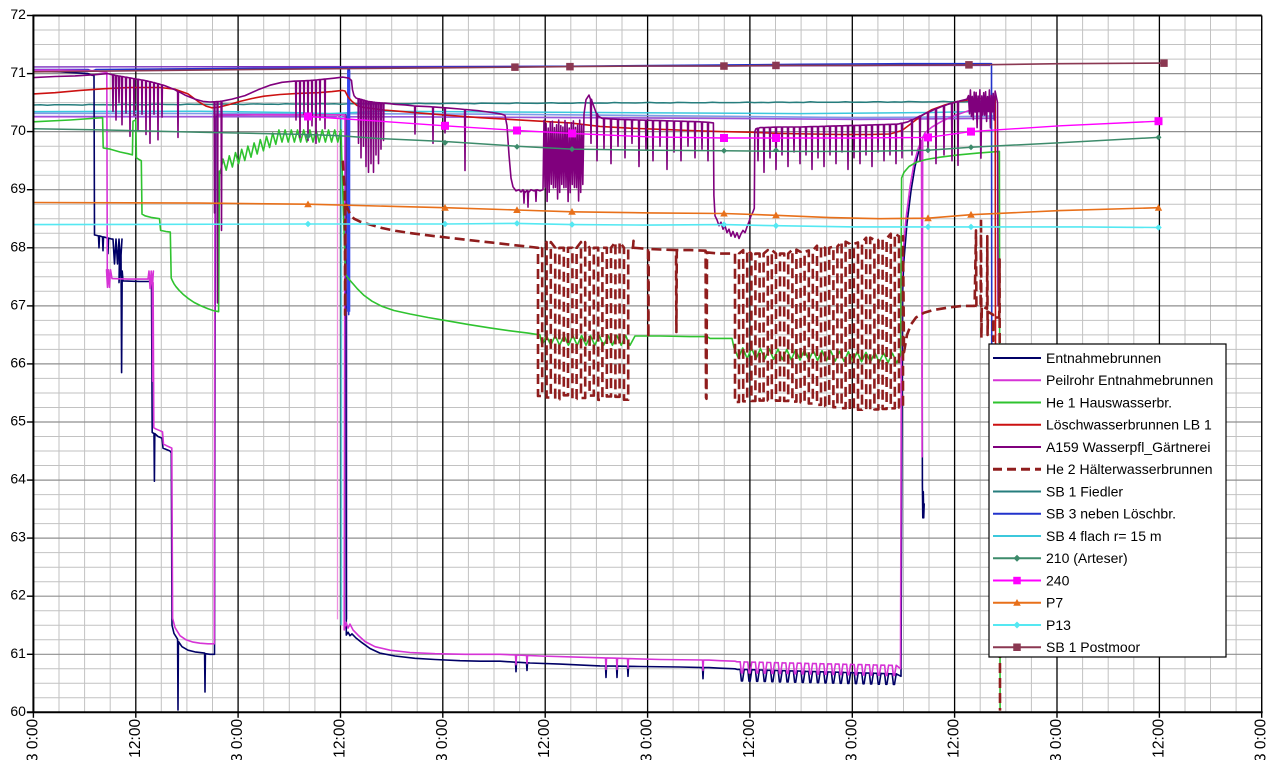 This screenshot has width=1280, height=765. I want to click on svg-text: 69, so click(18, 188).